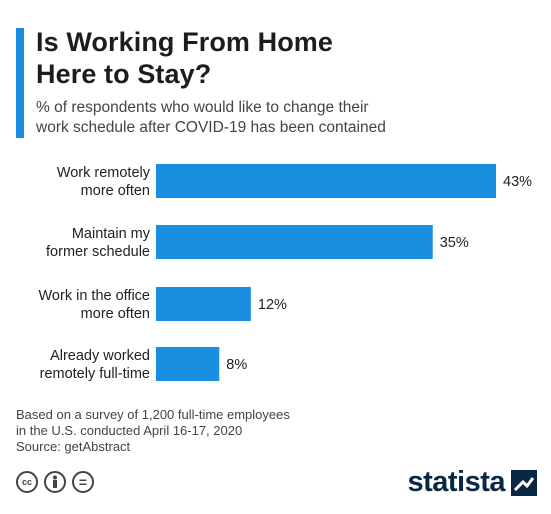 Image resolution: width=551 pixels, height=514 pixels. I want to click on license-icons: cc =, so click(55, 482).